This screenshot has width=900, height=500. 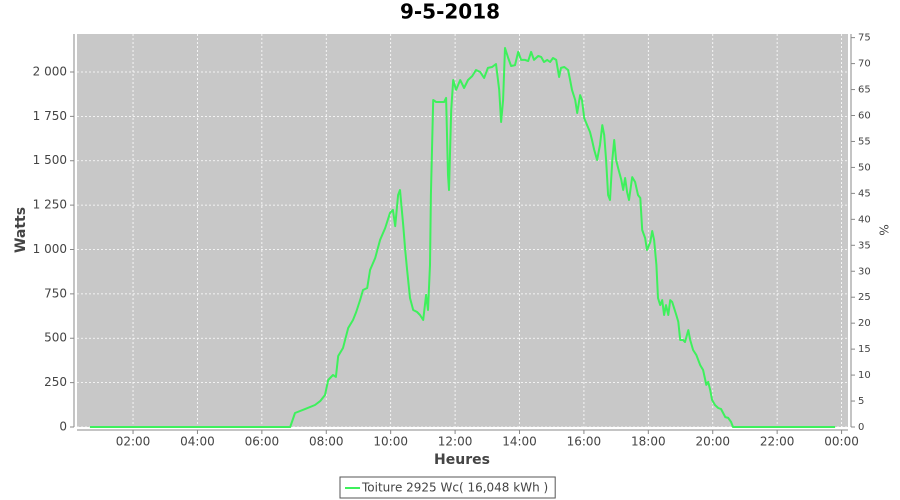 I want to click on legend-box, so click(x=447, y=487).